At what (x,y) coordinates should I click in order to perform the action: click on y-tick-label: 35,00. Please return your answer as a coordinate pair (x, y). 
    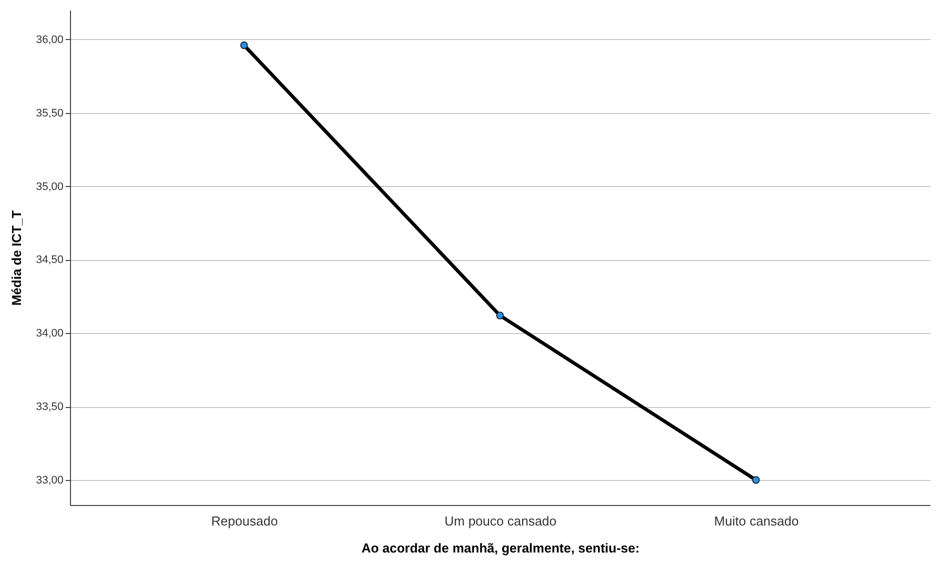
    Looking at the image, I should click on (50, 186).